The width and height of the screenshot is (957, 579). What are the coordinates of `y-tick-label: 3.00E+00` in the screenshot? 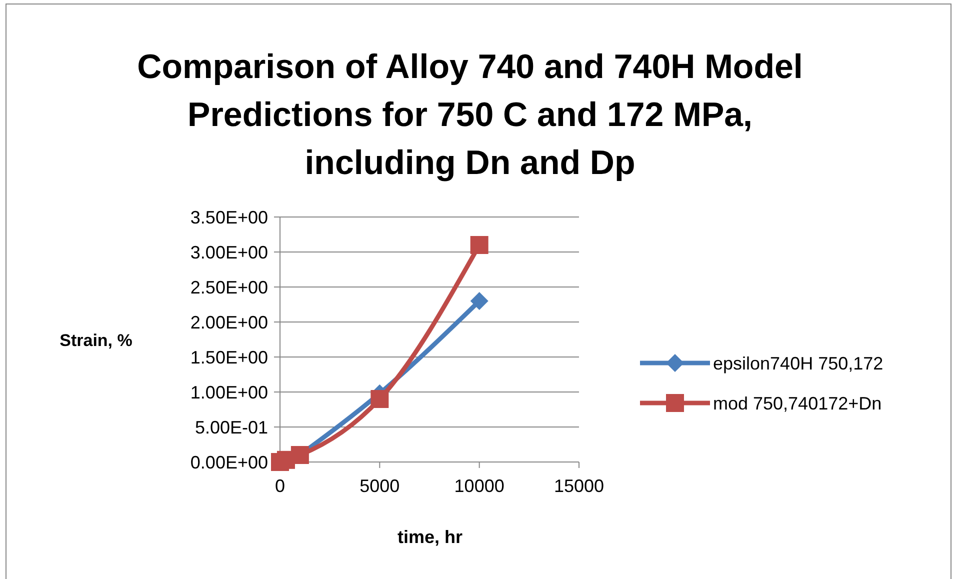 It's located at (229, 252).